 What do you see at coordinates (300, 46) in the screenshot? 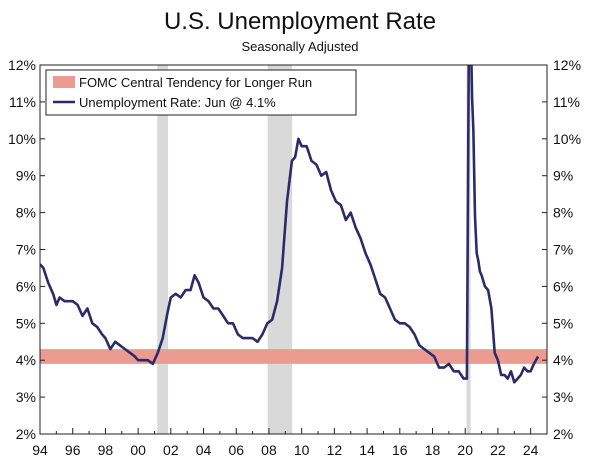
I see `chart-subtitle: Seasonally Adjusted` at bounding box center [300, 46].